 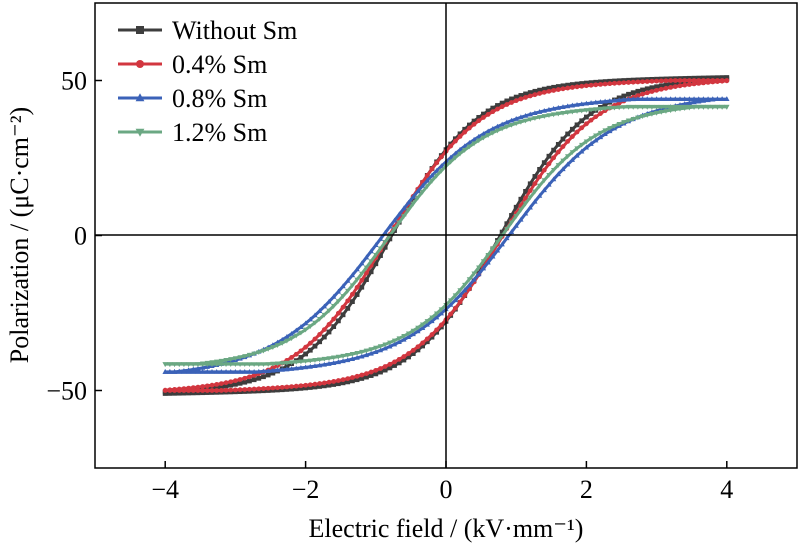 What do you see at coordinates (165, 489) in the screenshot?
I see `x-tick-label: −4` at bounding box center [165, 489].